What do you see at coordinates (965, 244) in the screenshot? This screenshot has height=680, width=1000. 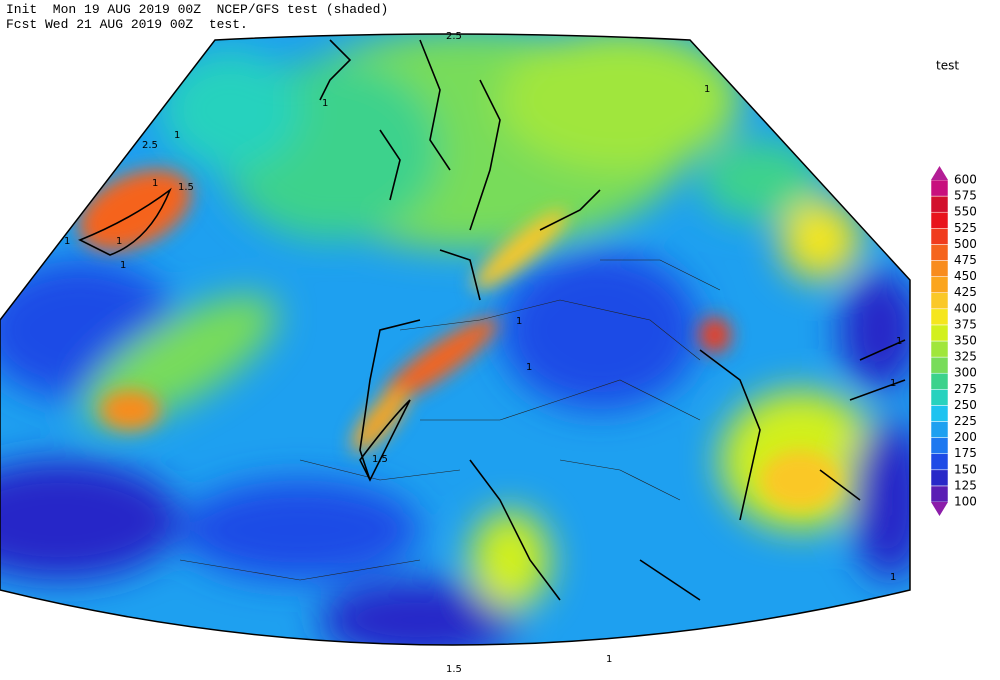 I see `colorbar-label: 500` at bounding box center [965, 244].